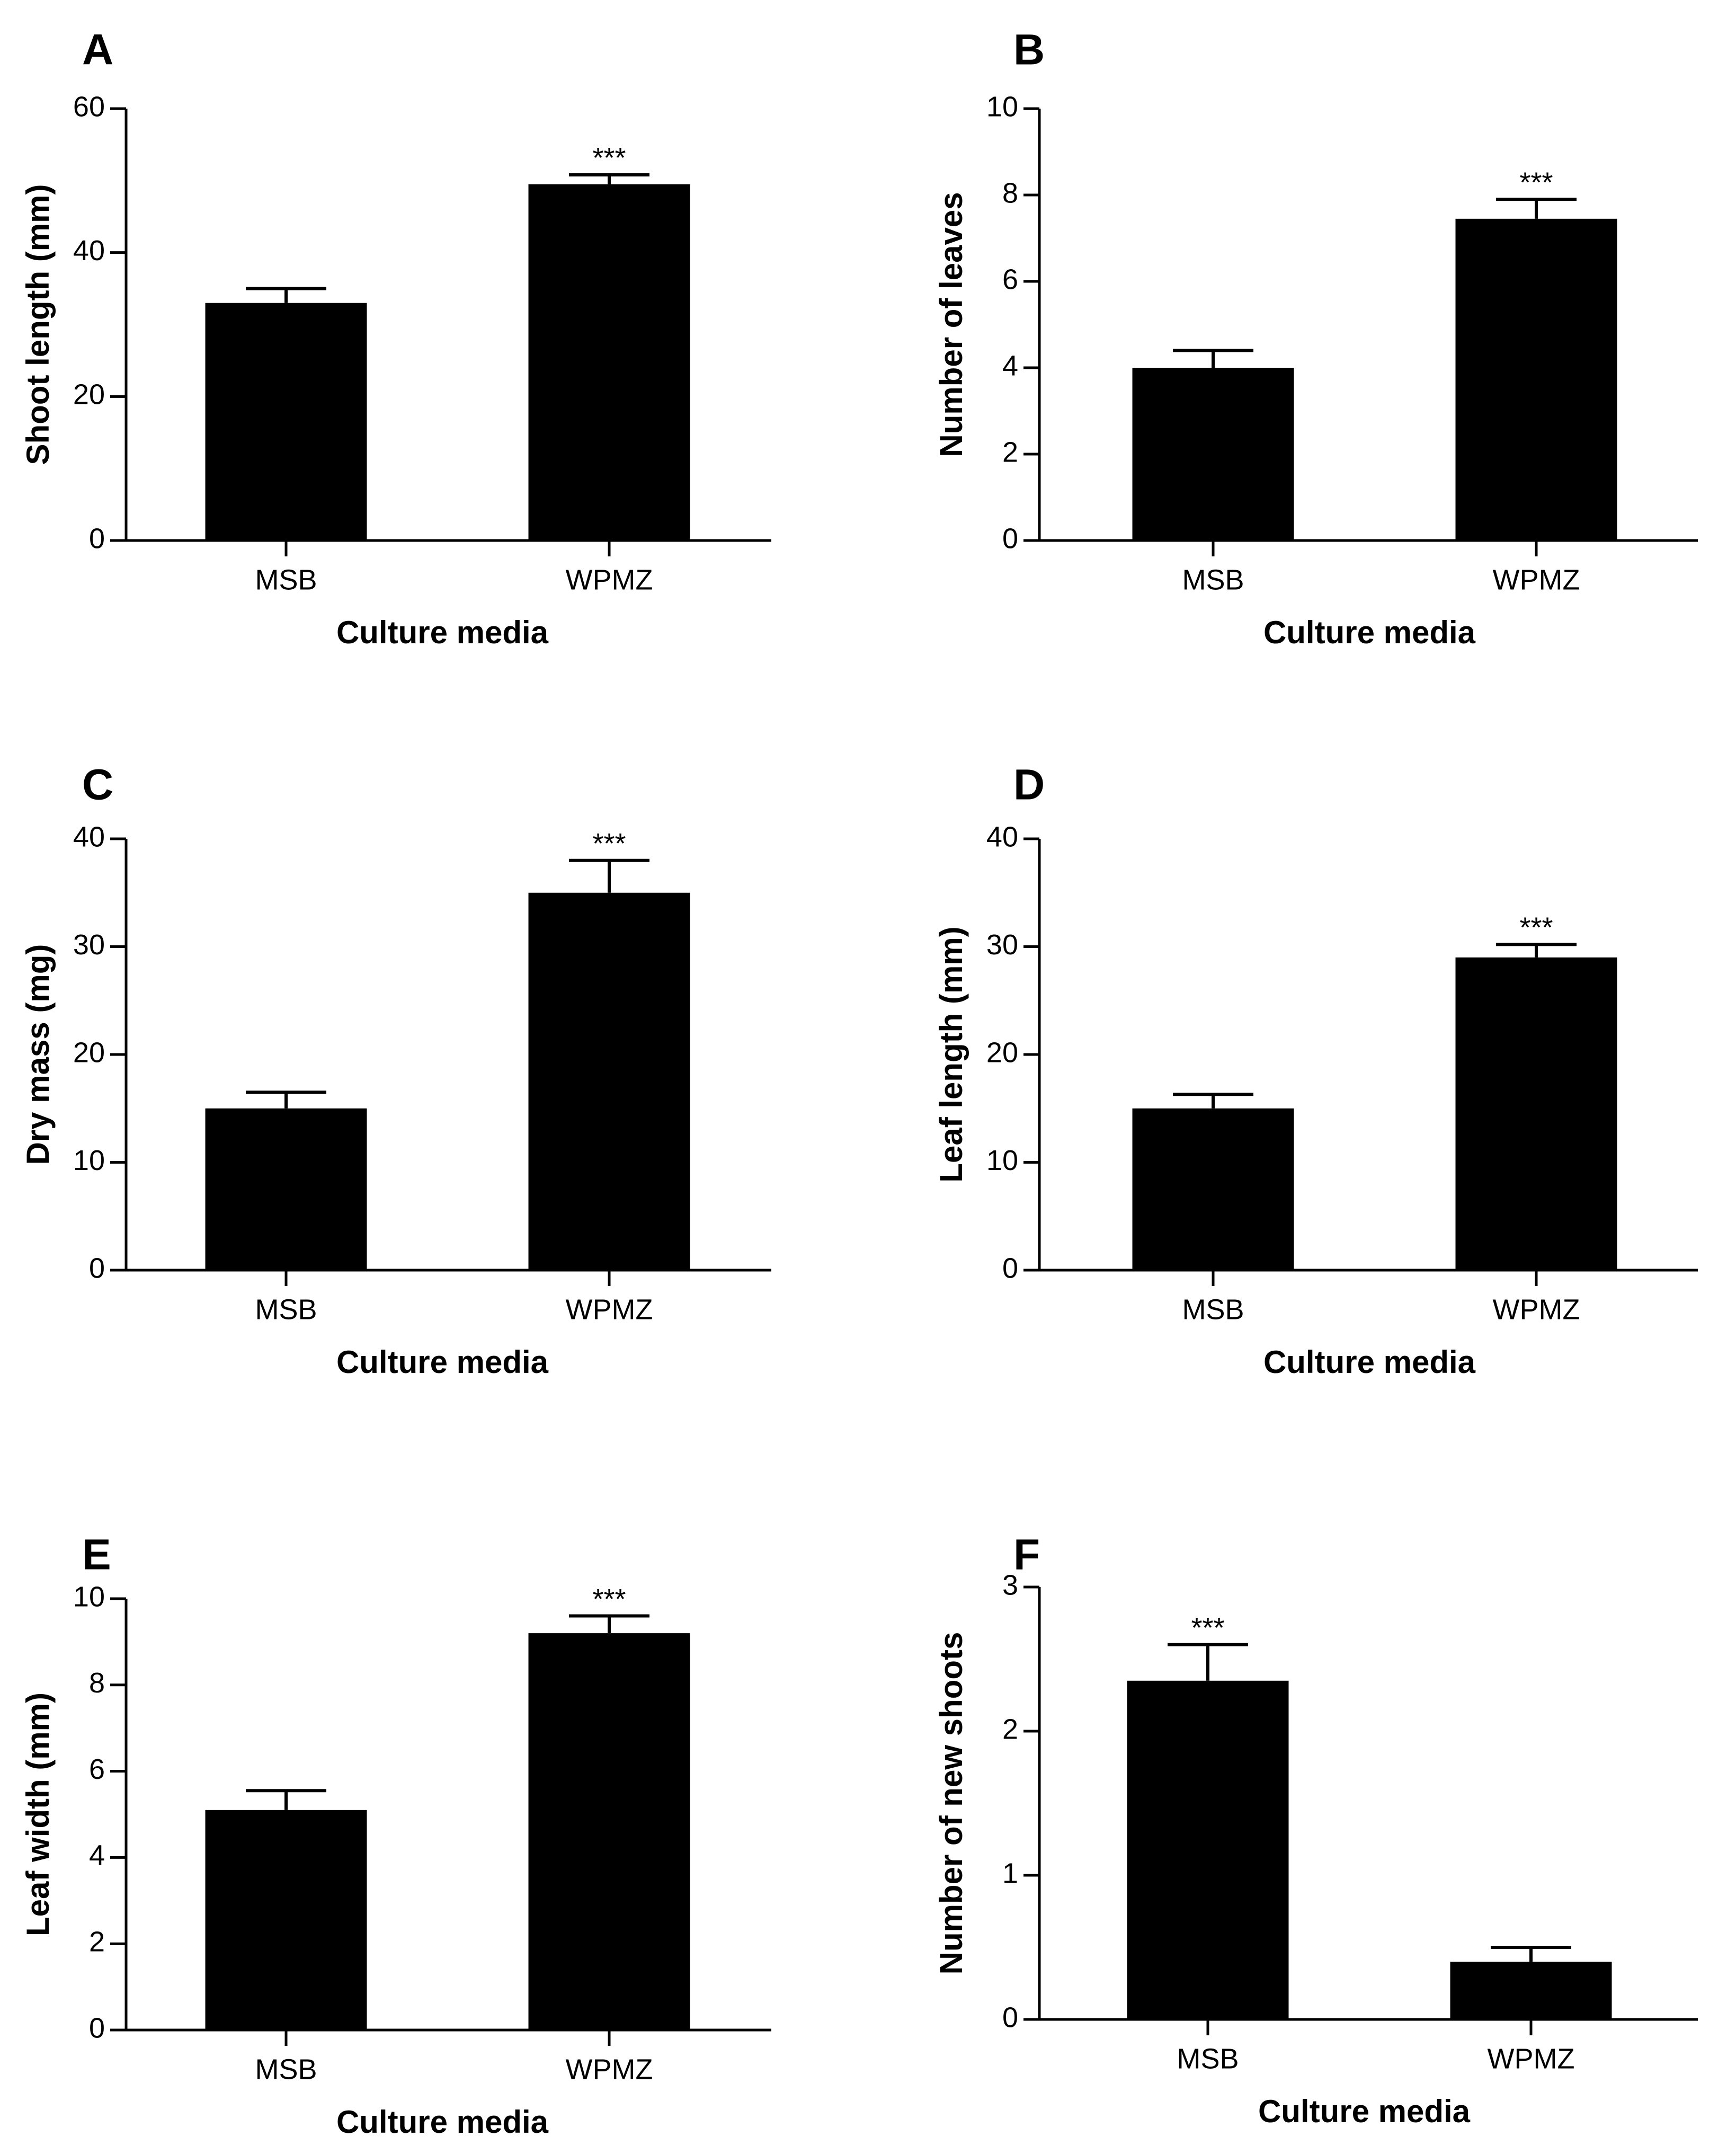  Describe the element at coordinates (1026, 1555) in the screenshot. I see `panel-letter: F` at that location.